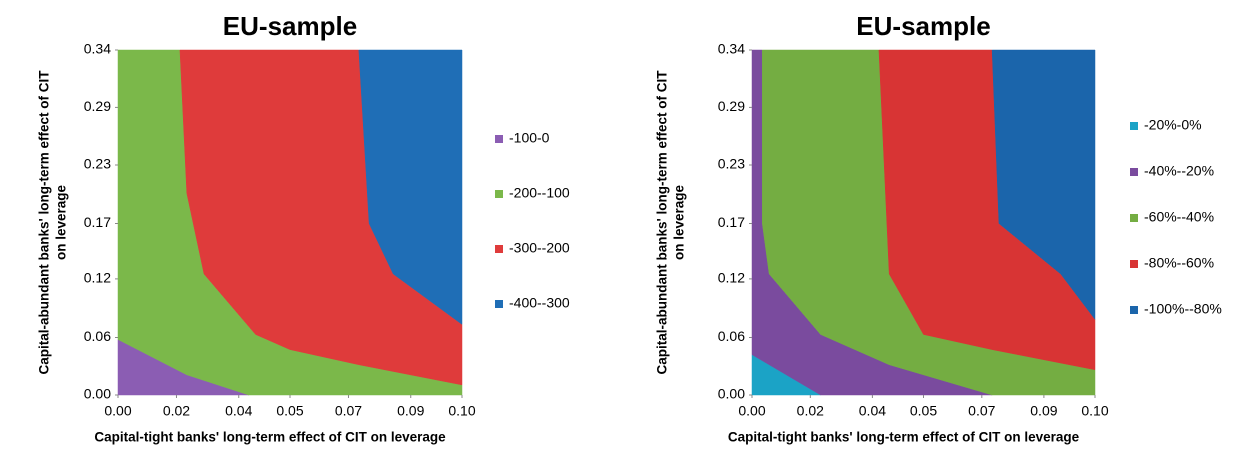 This screenshot has width=1239, height=455. I want to click on legend-label: -60%--40%, so click(1179, 217).